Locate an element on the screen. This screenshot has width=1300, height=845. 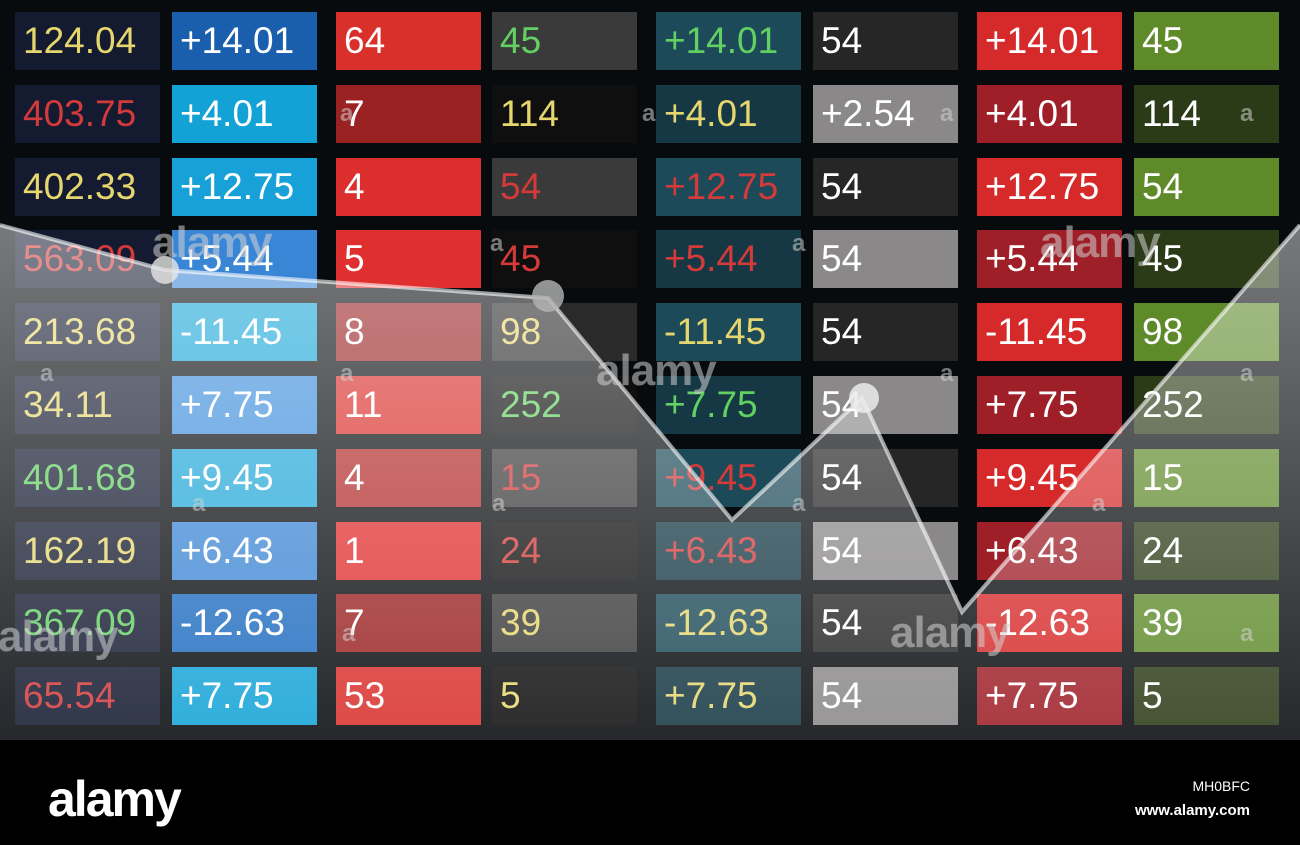
ticker-cell: 402.33 is located at coordinates (87, 187).